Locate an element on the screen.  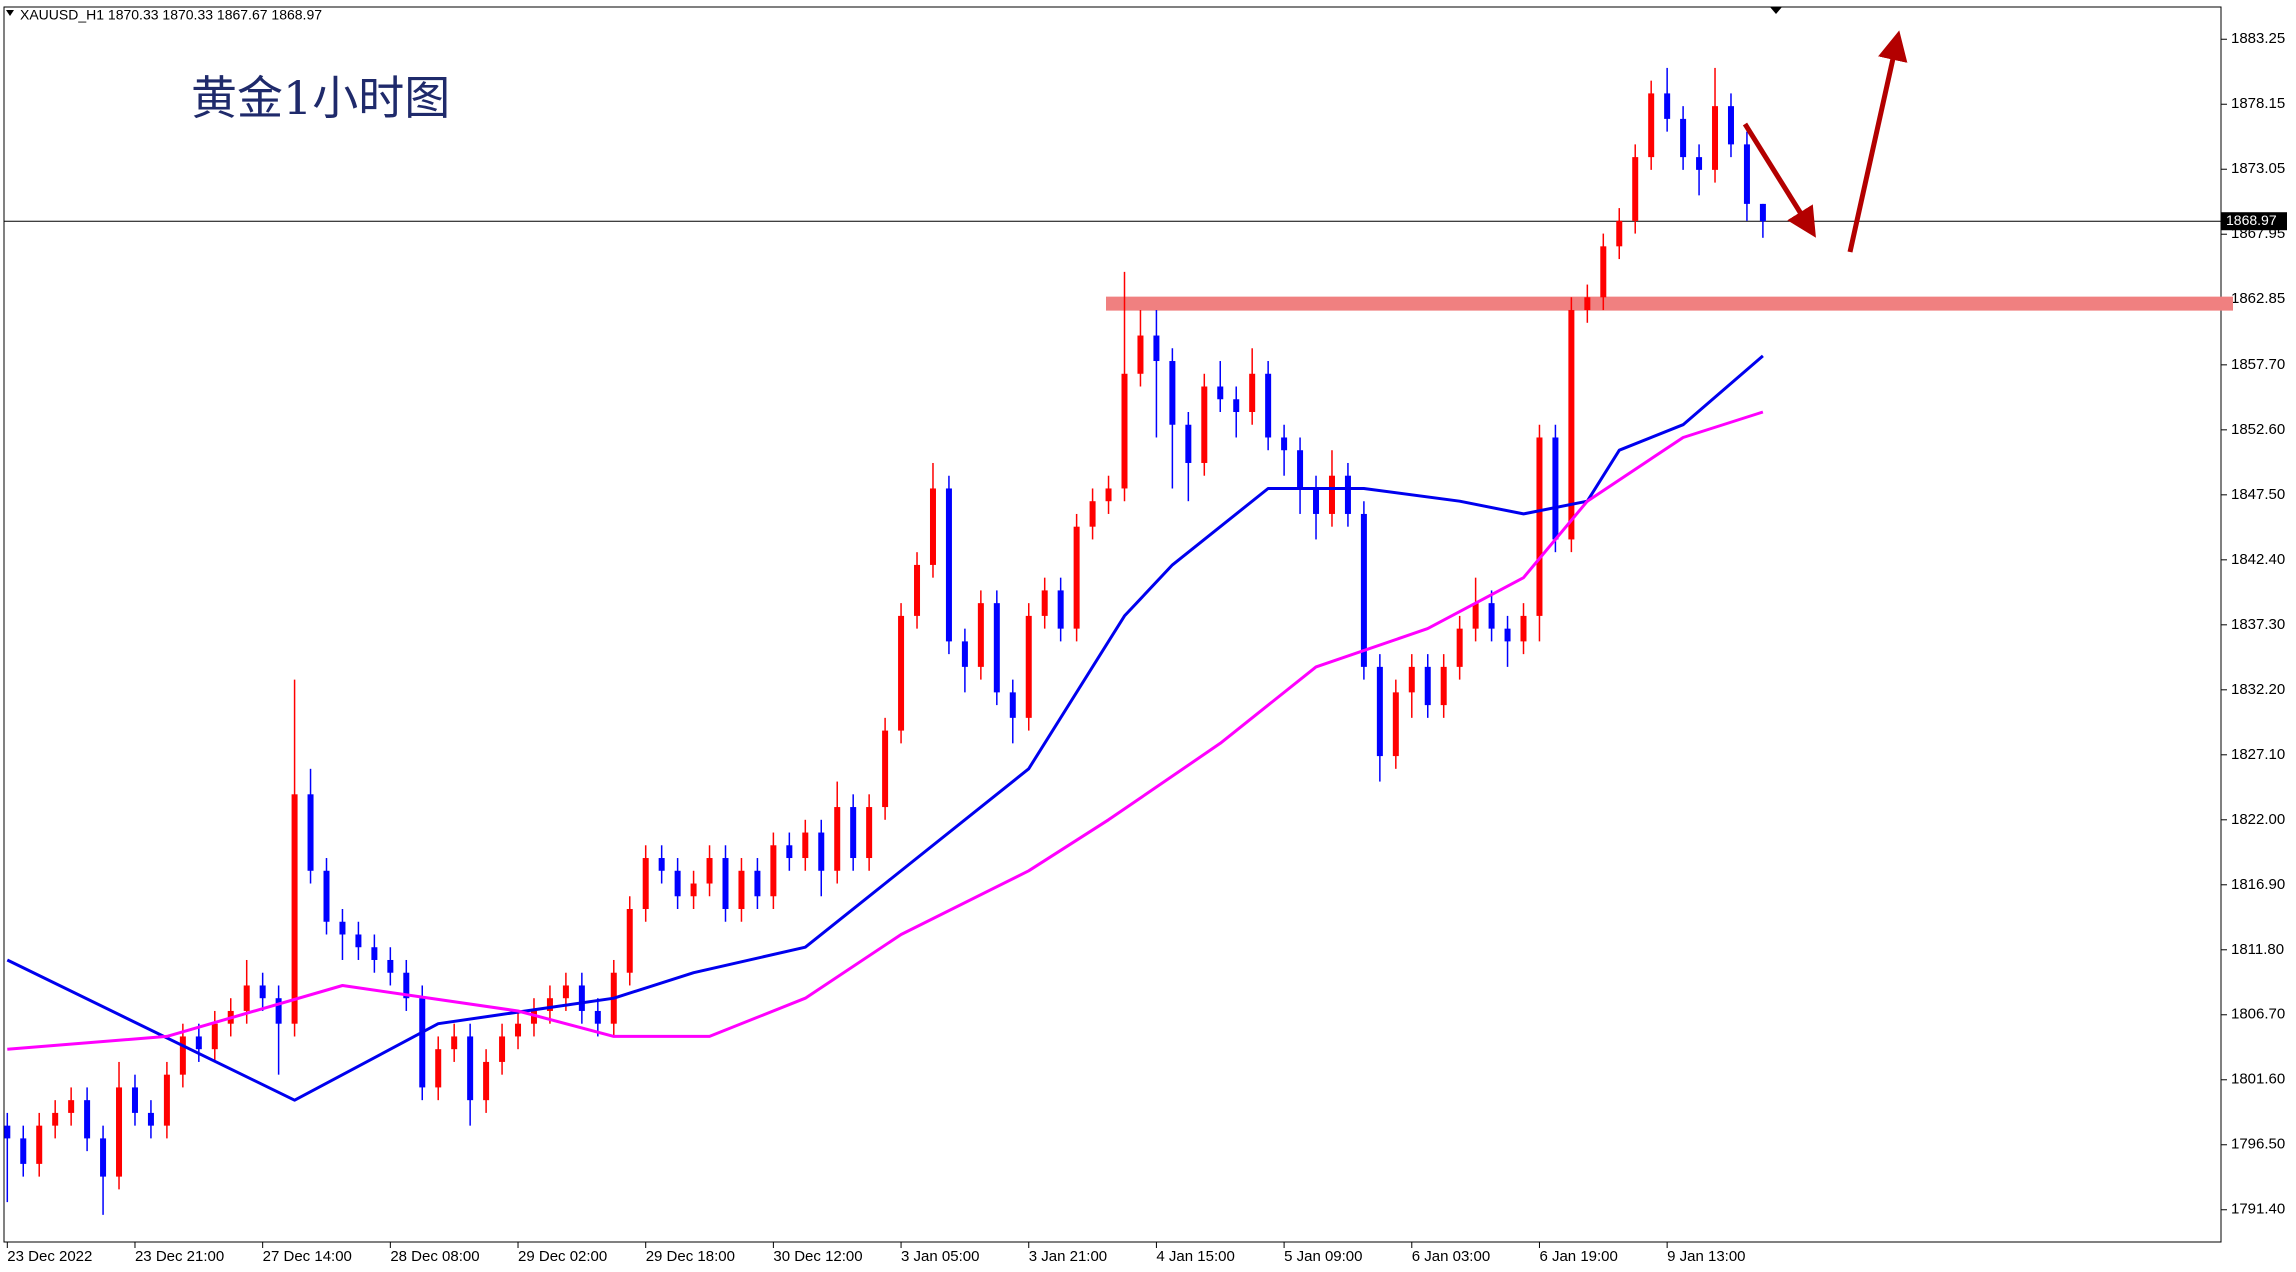
x-tick-label: 5 Jan 09:00 is located at coordinates (1323, 1256).